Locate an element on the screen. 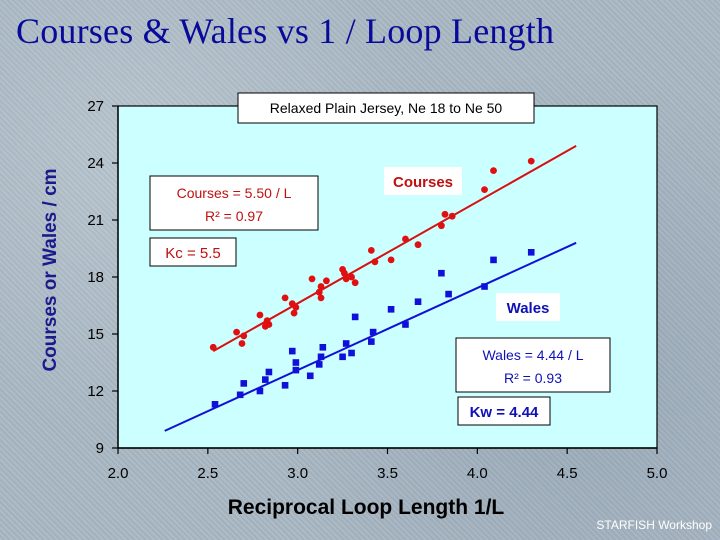 Image resolution: width=720 pixels, height=540 pixels. x-tick-label: 2.5 is located at coordinates (207, 473).